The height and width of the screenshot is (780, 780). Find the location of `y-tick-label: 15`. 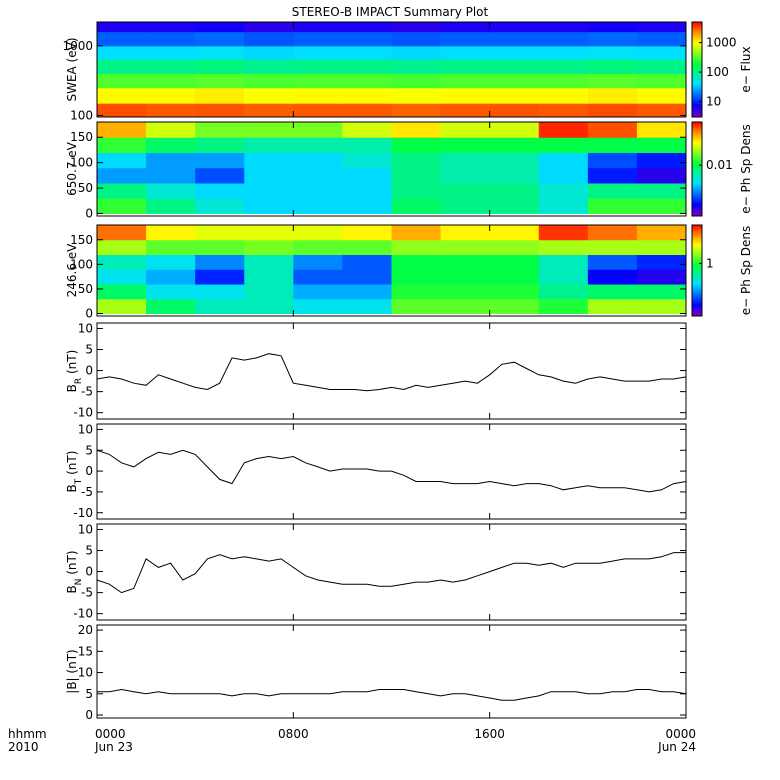

y-tick-label: 15 is located at coordinates (85, 651).